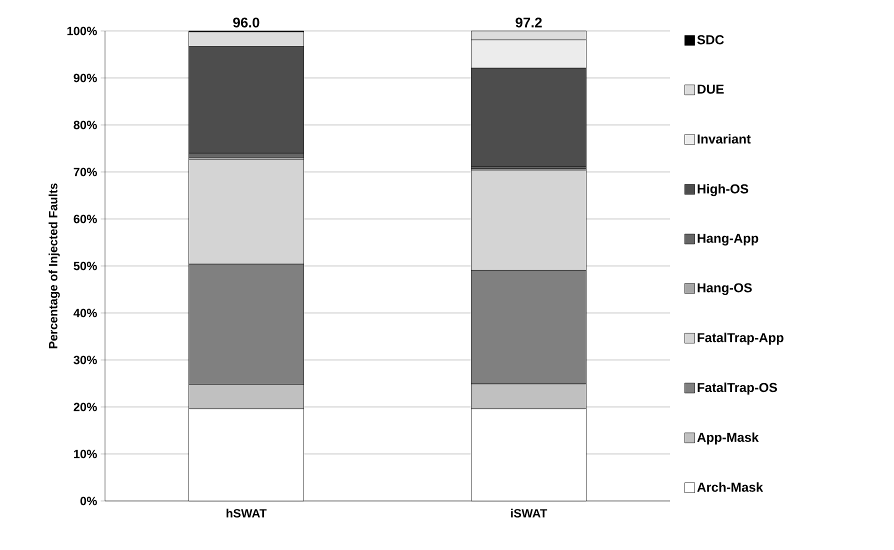 The image size is (894, 550). What do you see at coordinates (724, 139) in the screenshot?
I see `legend-label: Invariant` at bounding box center [724, 139].